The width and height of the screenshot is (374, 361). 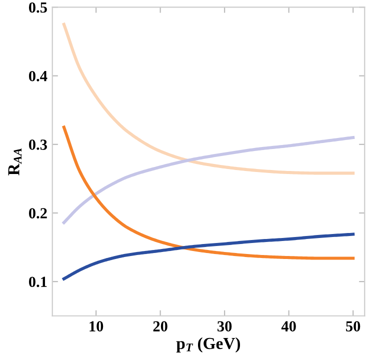 What do you see at coordinates (15, 162) in the screenshot?
I see `y-axis-title: R$_{AA}$` at bounding box center [15, 162].